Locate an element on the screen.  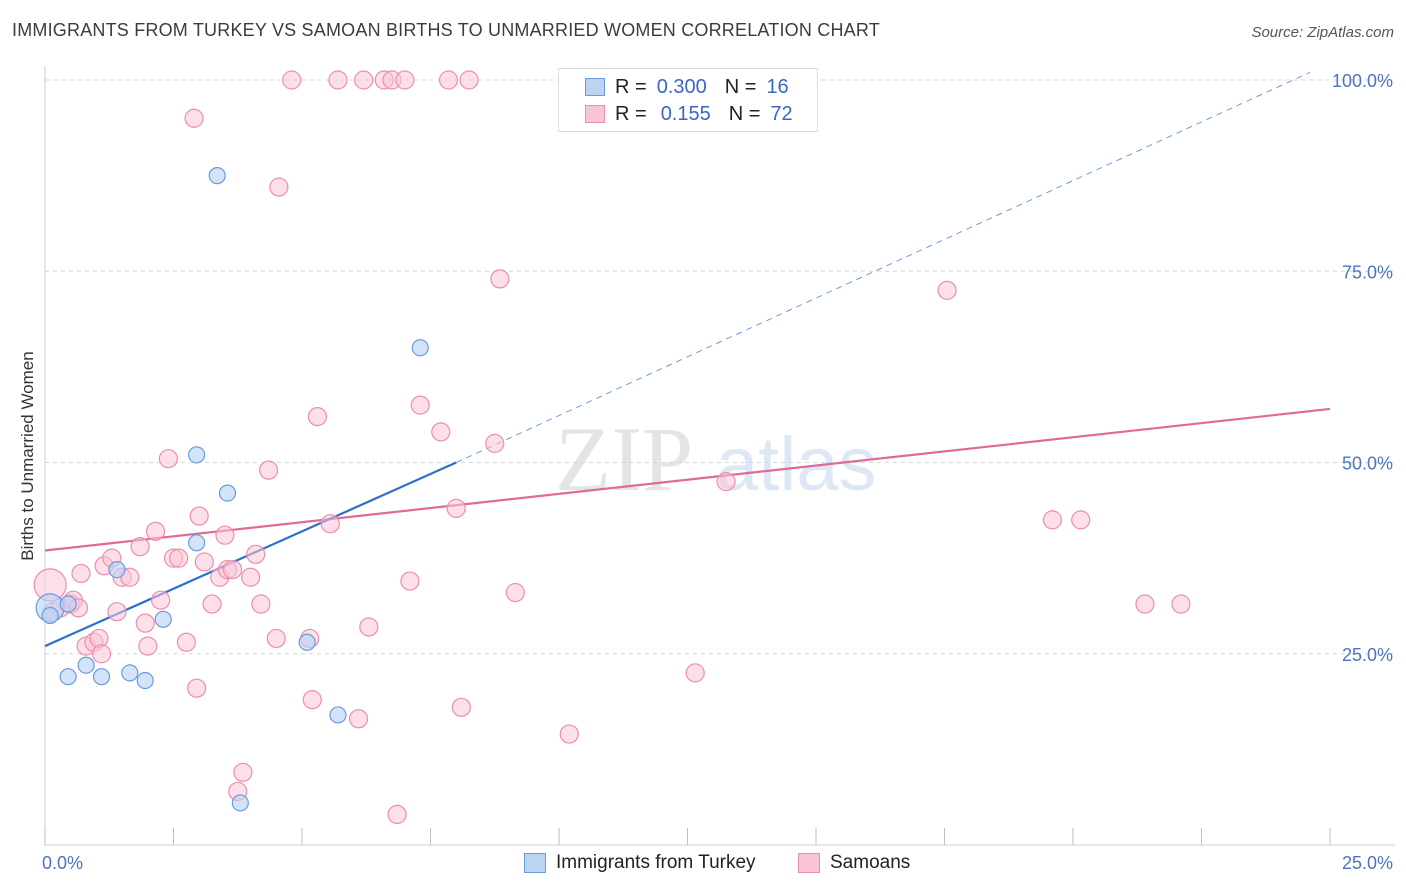
source-label: Source: ZipAtlas.com is located at coordinates (1322, 32).